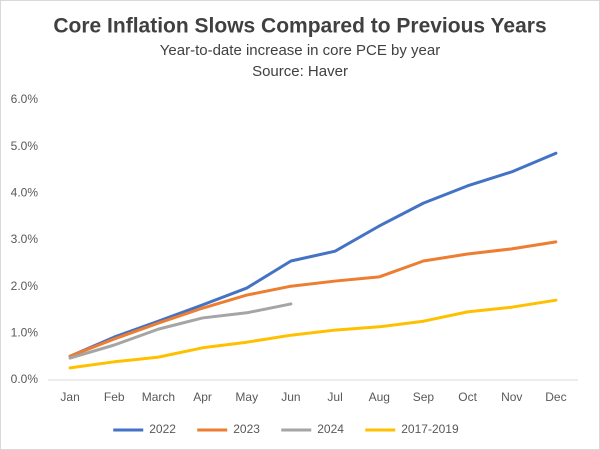 This screenshot has width=600, height=450. Describe the element at coordinates (424, 397) in the screenshot. I see `x-tick-label: Sep` at that location.